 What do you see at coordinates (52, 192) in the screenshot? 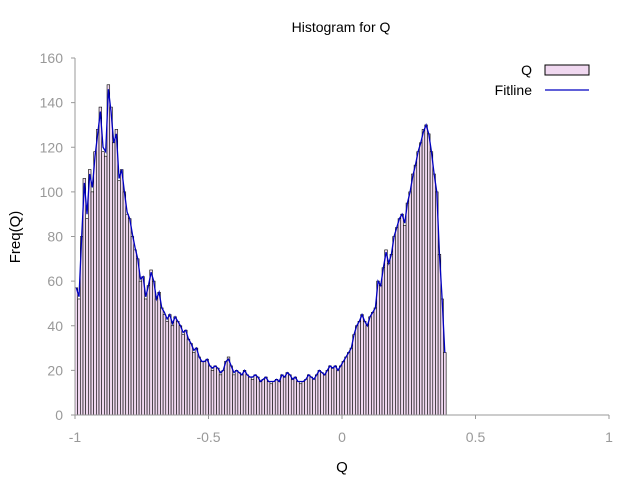
I see `y-tick-label: 100` at bounding box center [52, 192].